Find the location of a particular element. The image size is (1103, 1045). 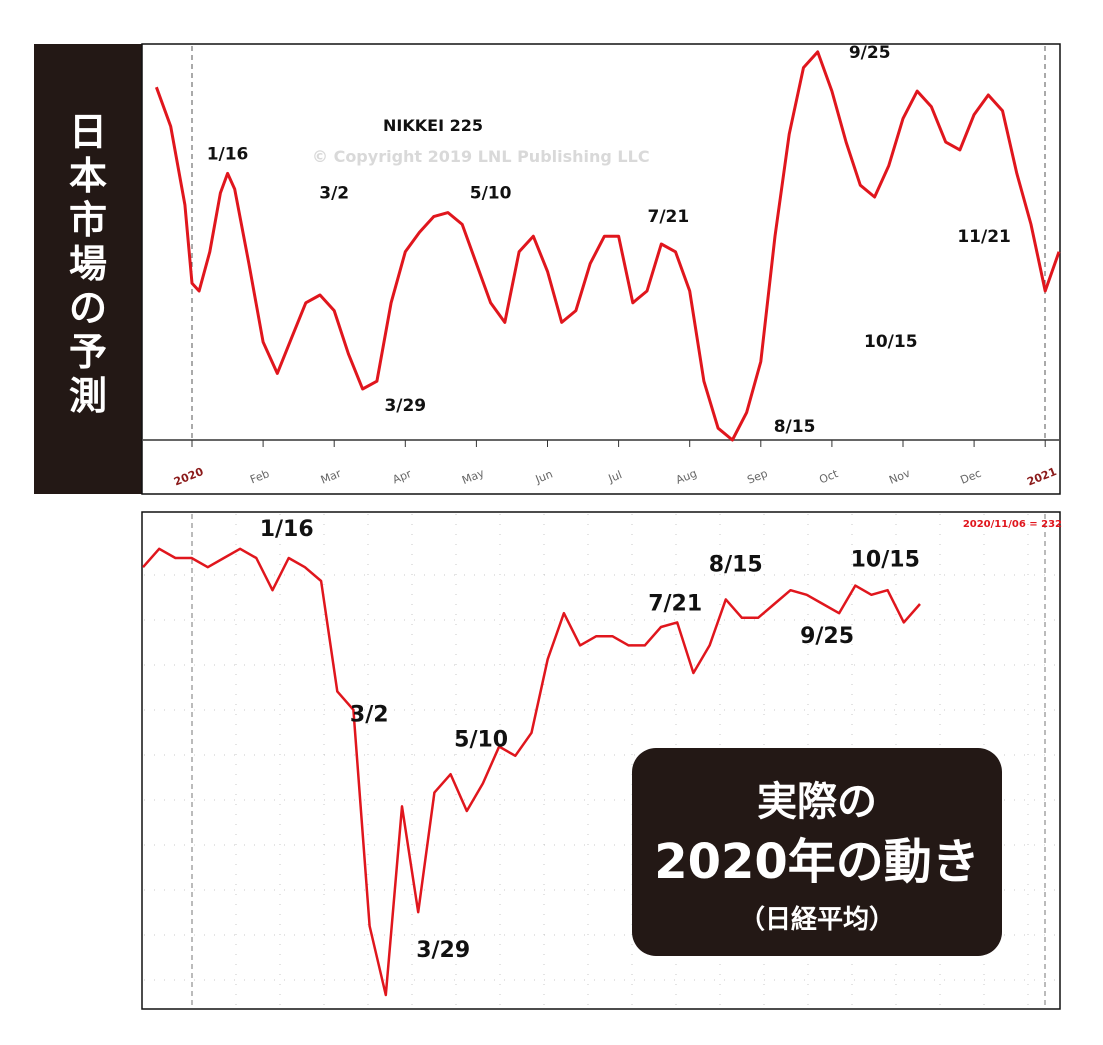

actual-annotation: 3/29 is located at coordinates (443, 950).